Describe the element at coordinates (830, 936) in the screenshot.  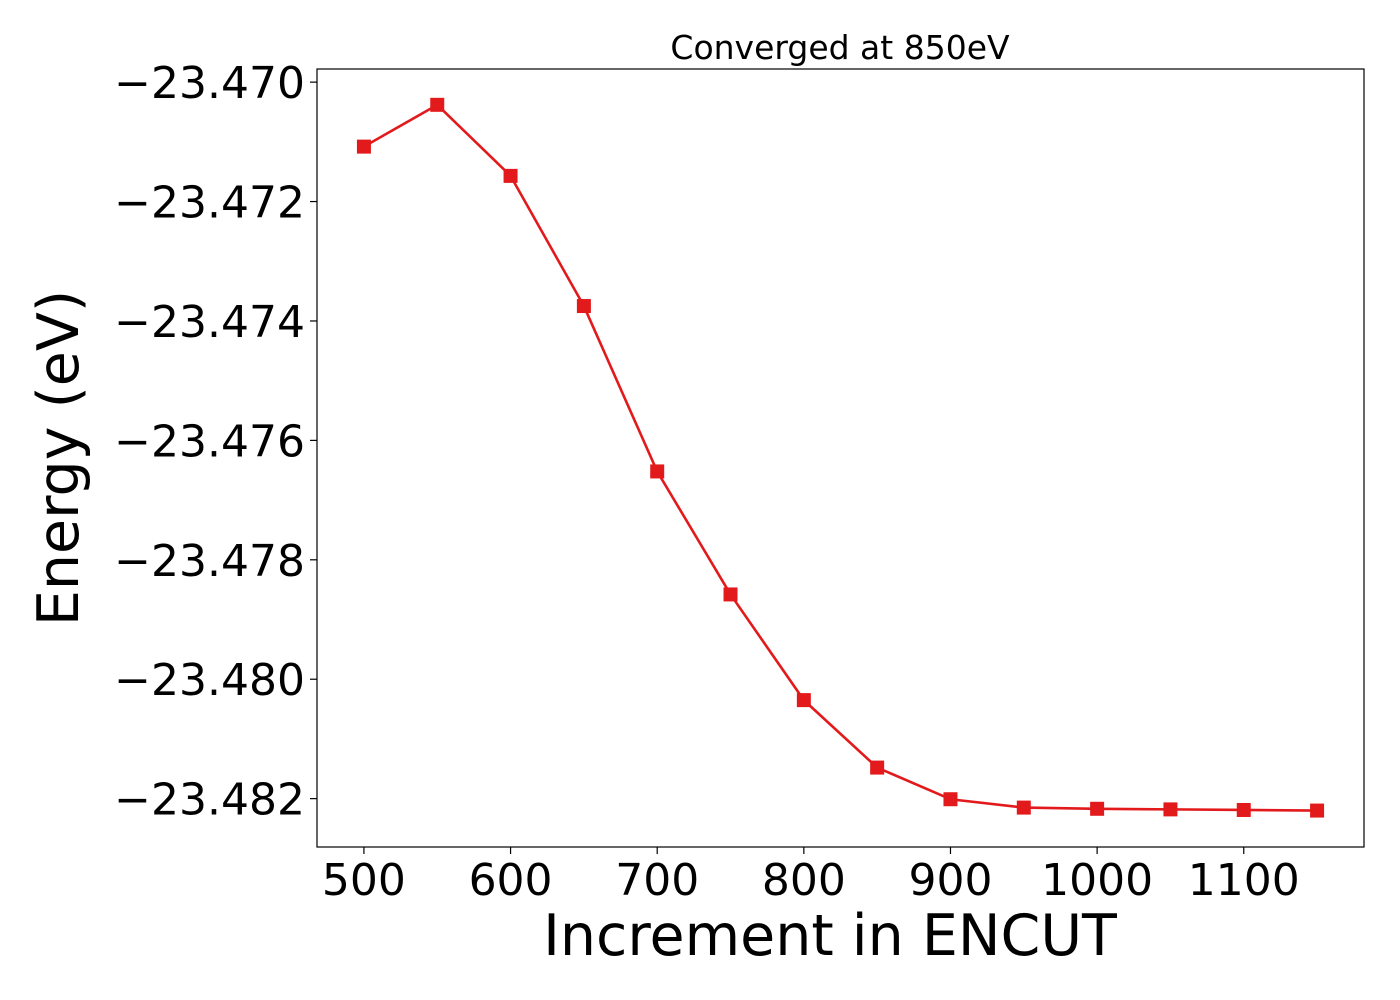
I see `x-axis-label: Increment in ENCUT` at that location.